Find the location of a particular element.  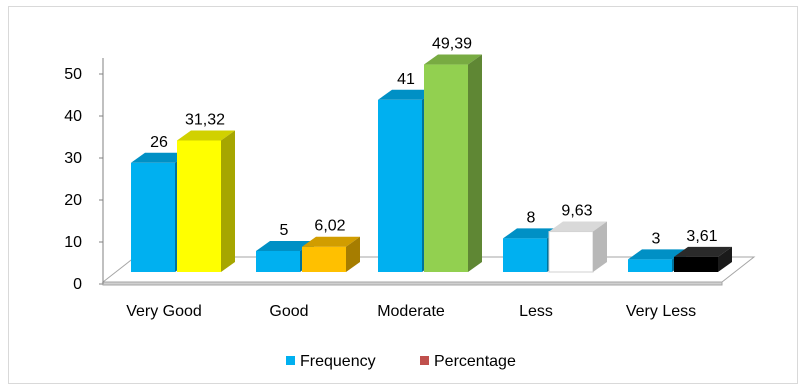

bar-percentage-very-good is located at coordinates (206, 201).